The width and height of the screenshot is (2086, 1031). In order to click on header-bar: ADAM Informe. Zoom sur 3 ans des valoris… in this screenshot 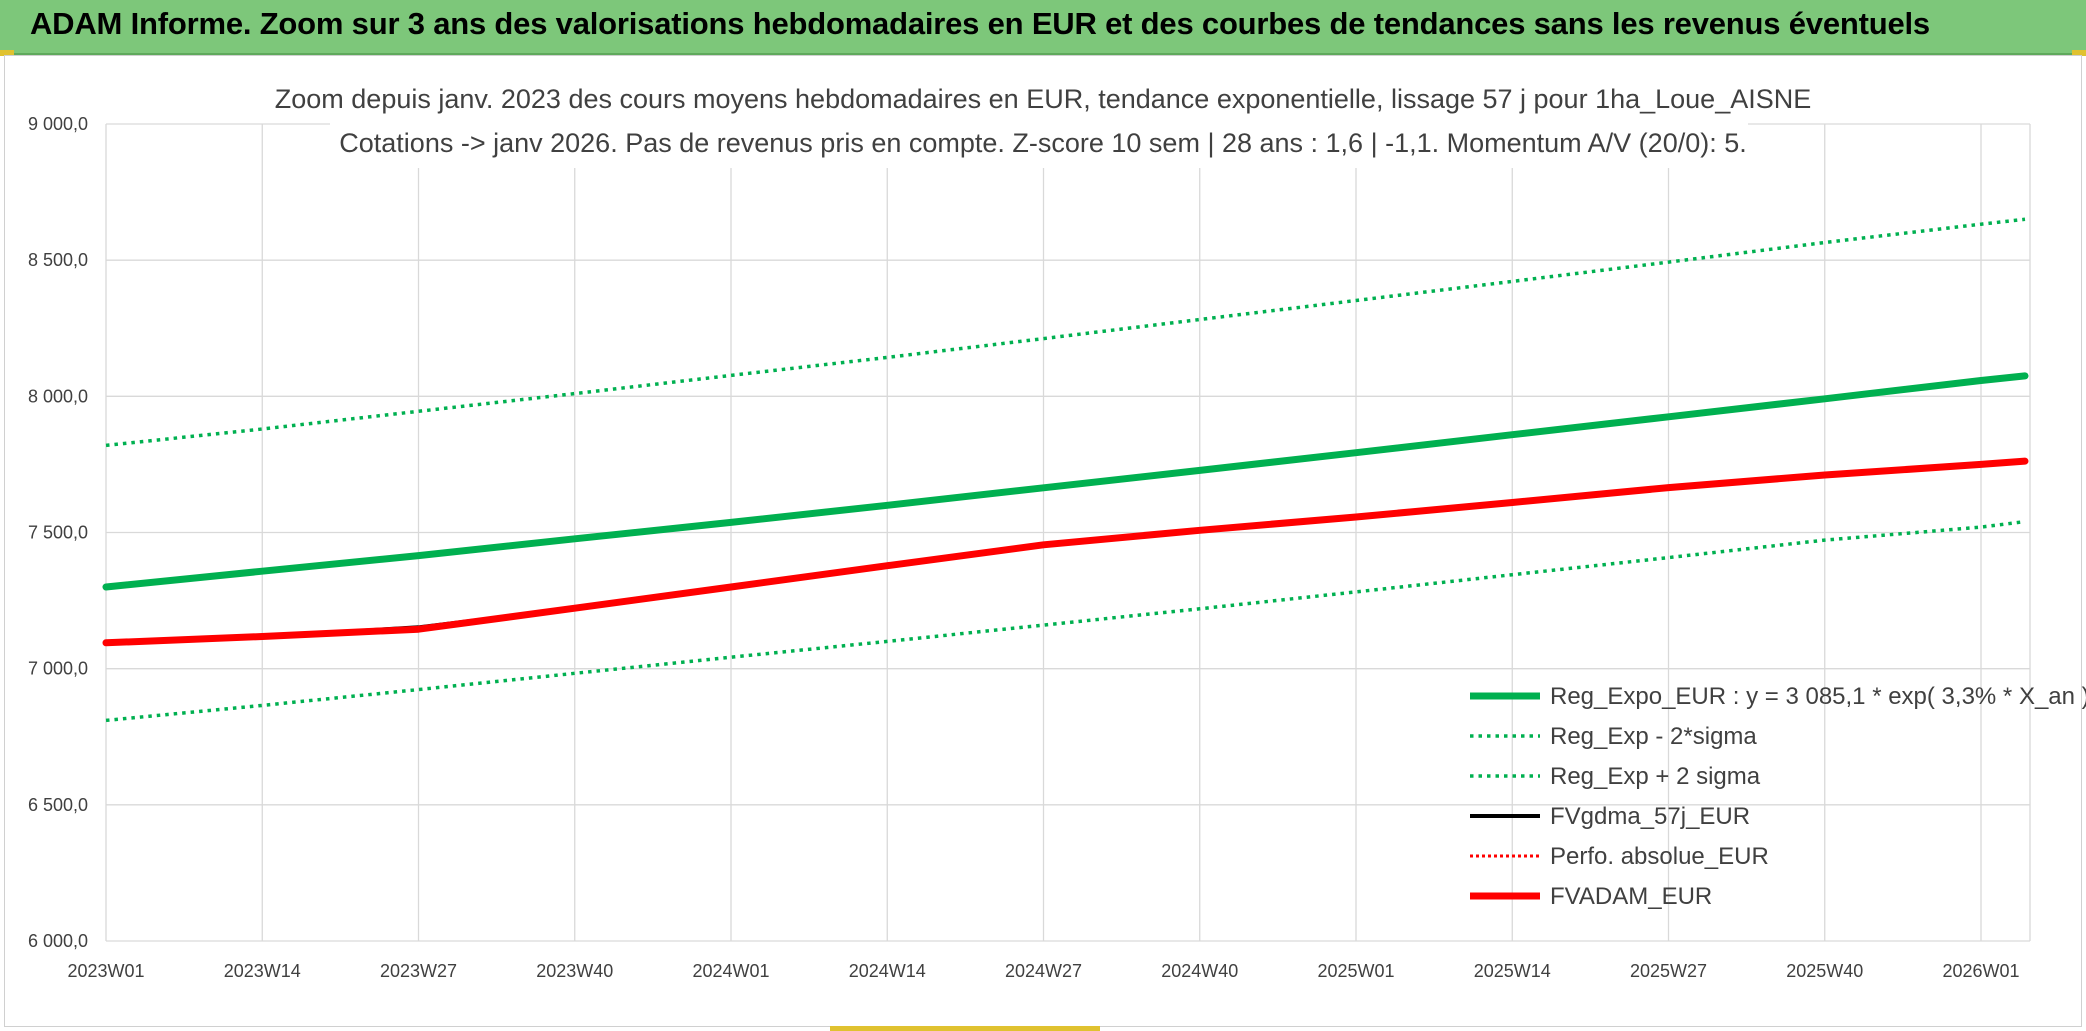, I will do `click(1043, 27)`.